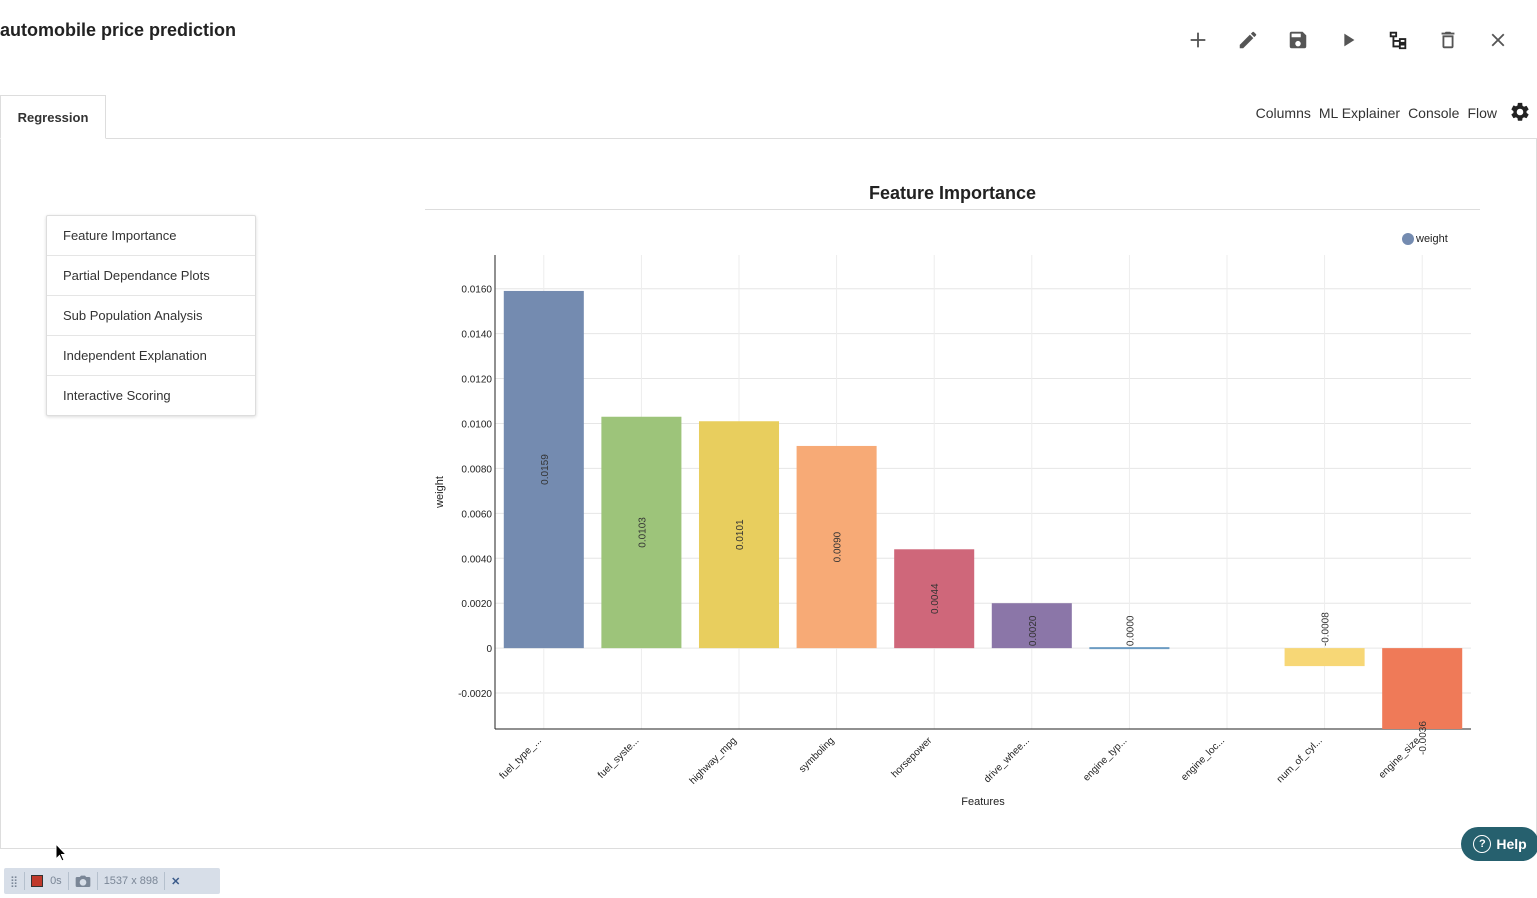  Describe the element at coordinates (952, 193) in the screenshot. I see `chart-title: Feature Importance` at that location.